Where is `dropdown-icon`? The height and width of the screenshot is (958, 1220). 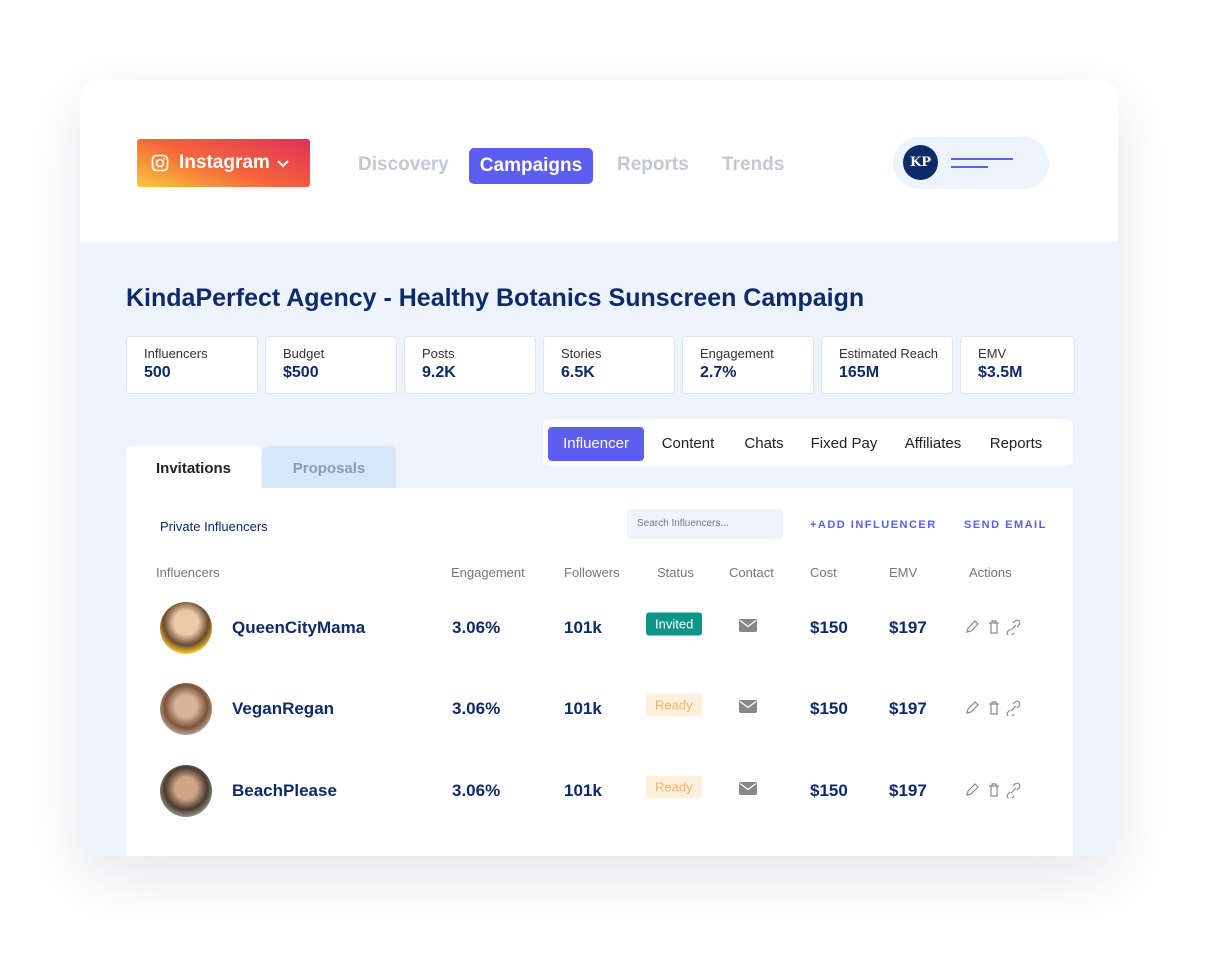
dropdown-icon is located at coordinates (283, 164).